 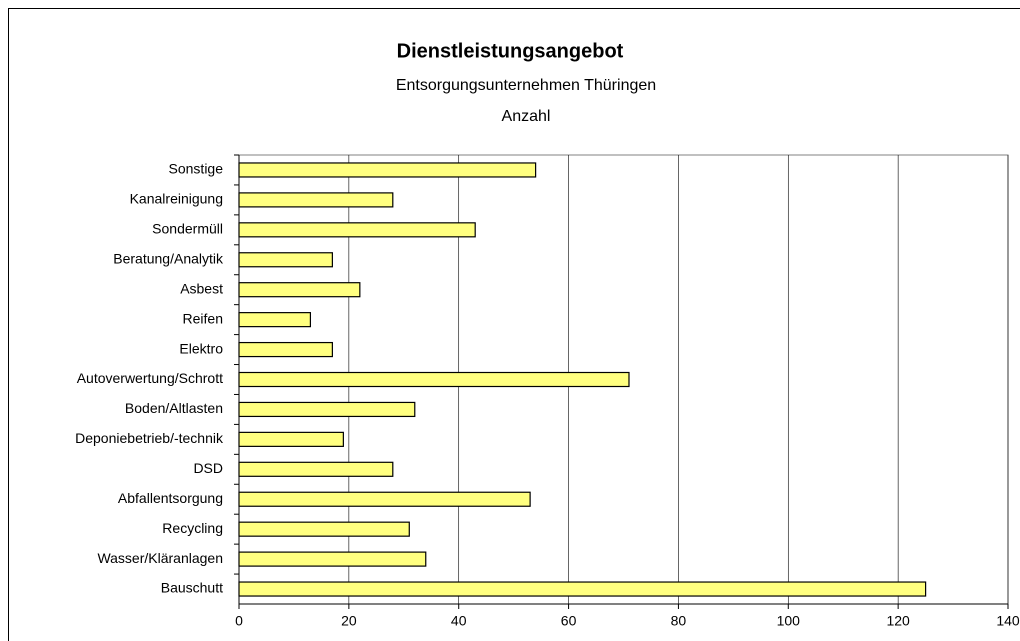 I want to click on y-tick-label: Wasser/Kläranlagen, so click(x=160, y=558).